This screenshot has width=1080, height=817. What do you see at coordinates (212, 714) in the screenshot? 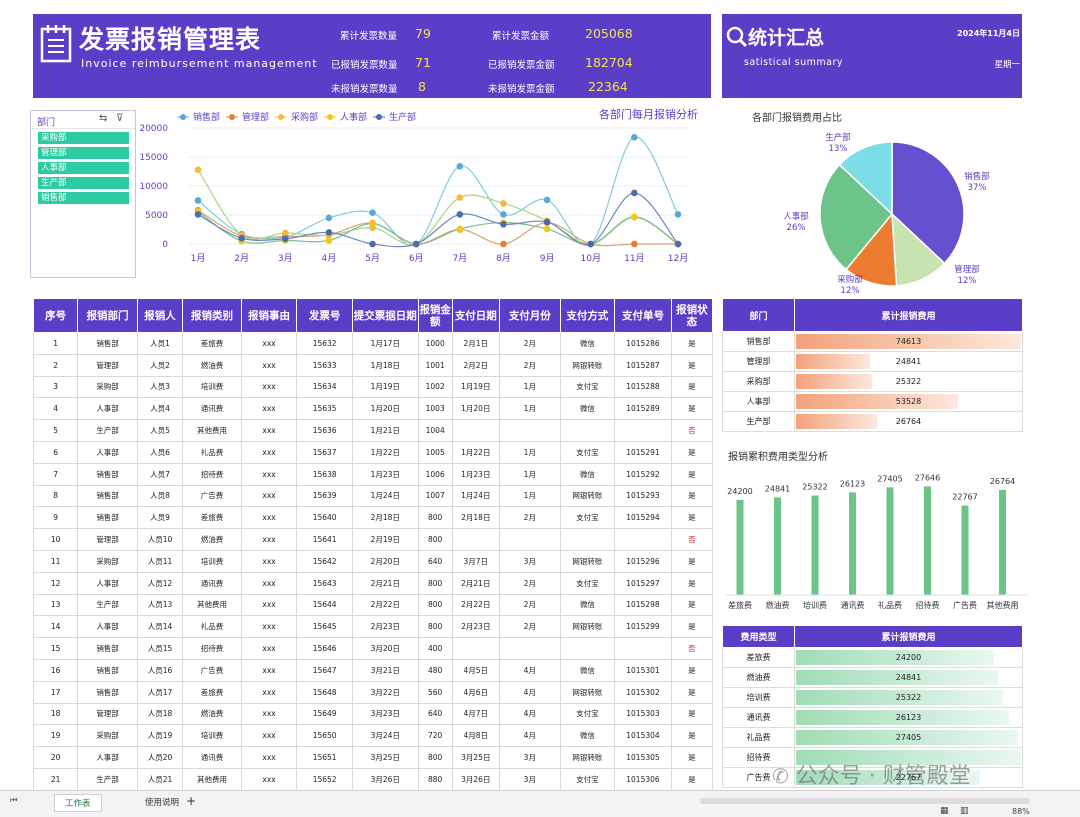
I see `table-cell: 燃油费` at bounding box center [212, 714].